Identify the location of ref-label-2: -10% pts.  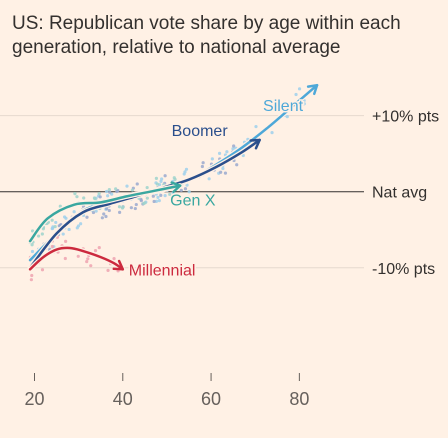
(403, 269).